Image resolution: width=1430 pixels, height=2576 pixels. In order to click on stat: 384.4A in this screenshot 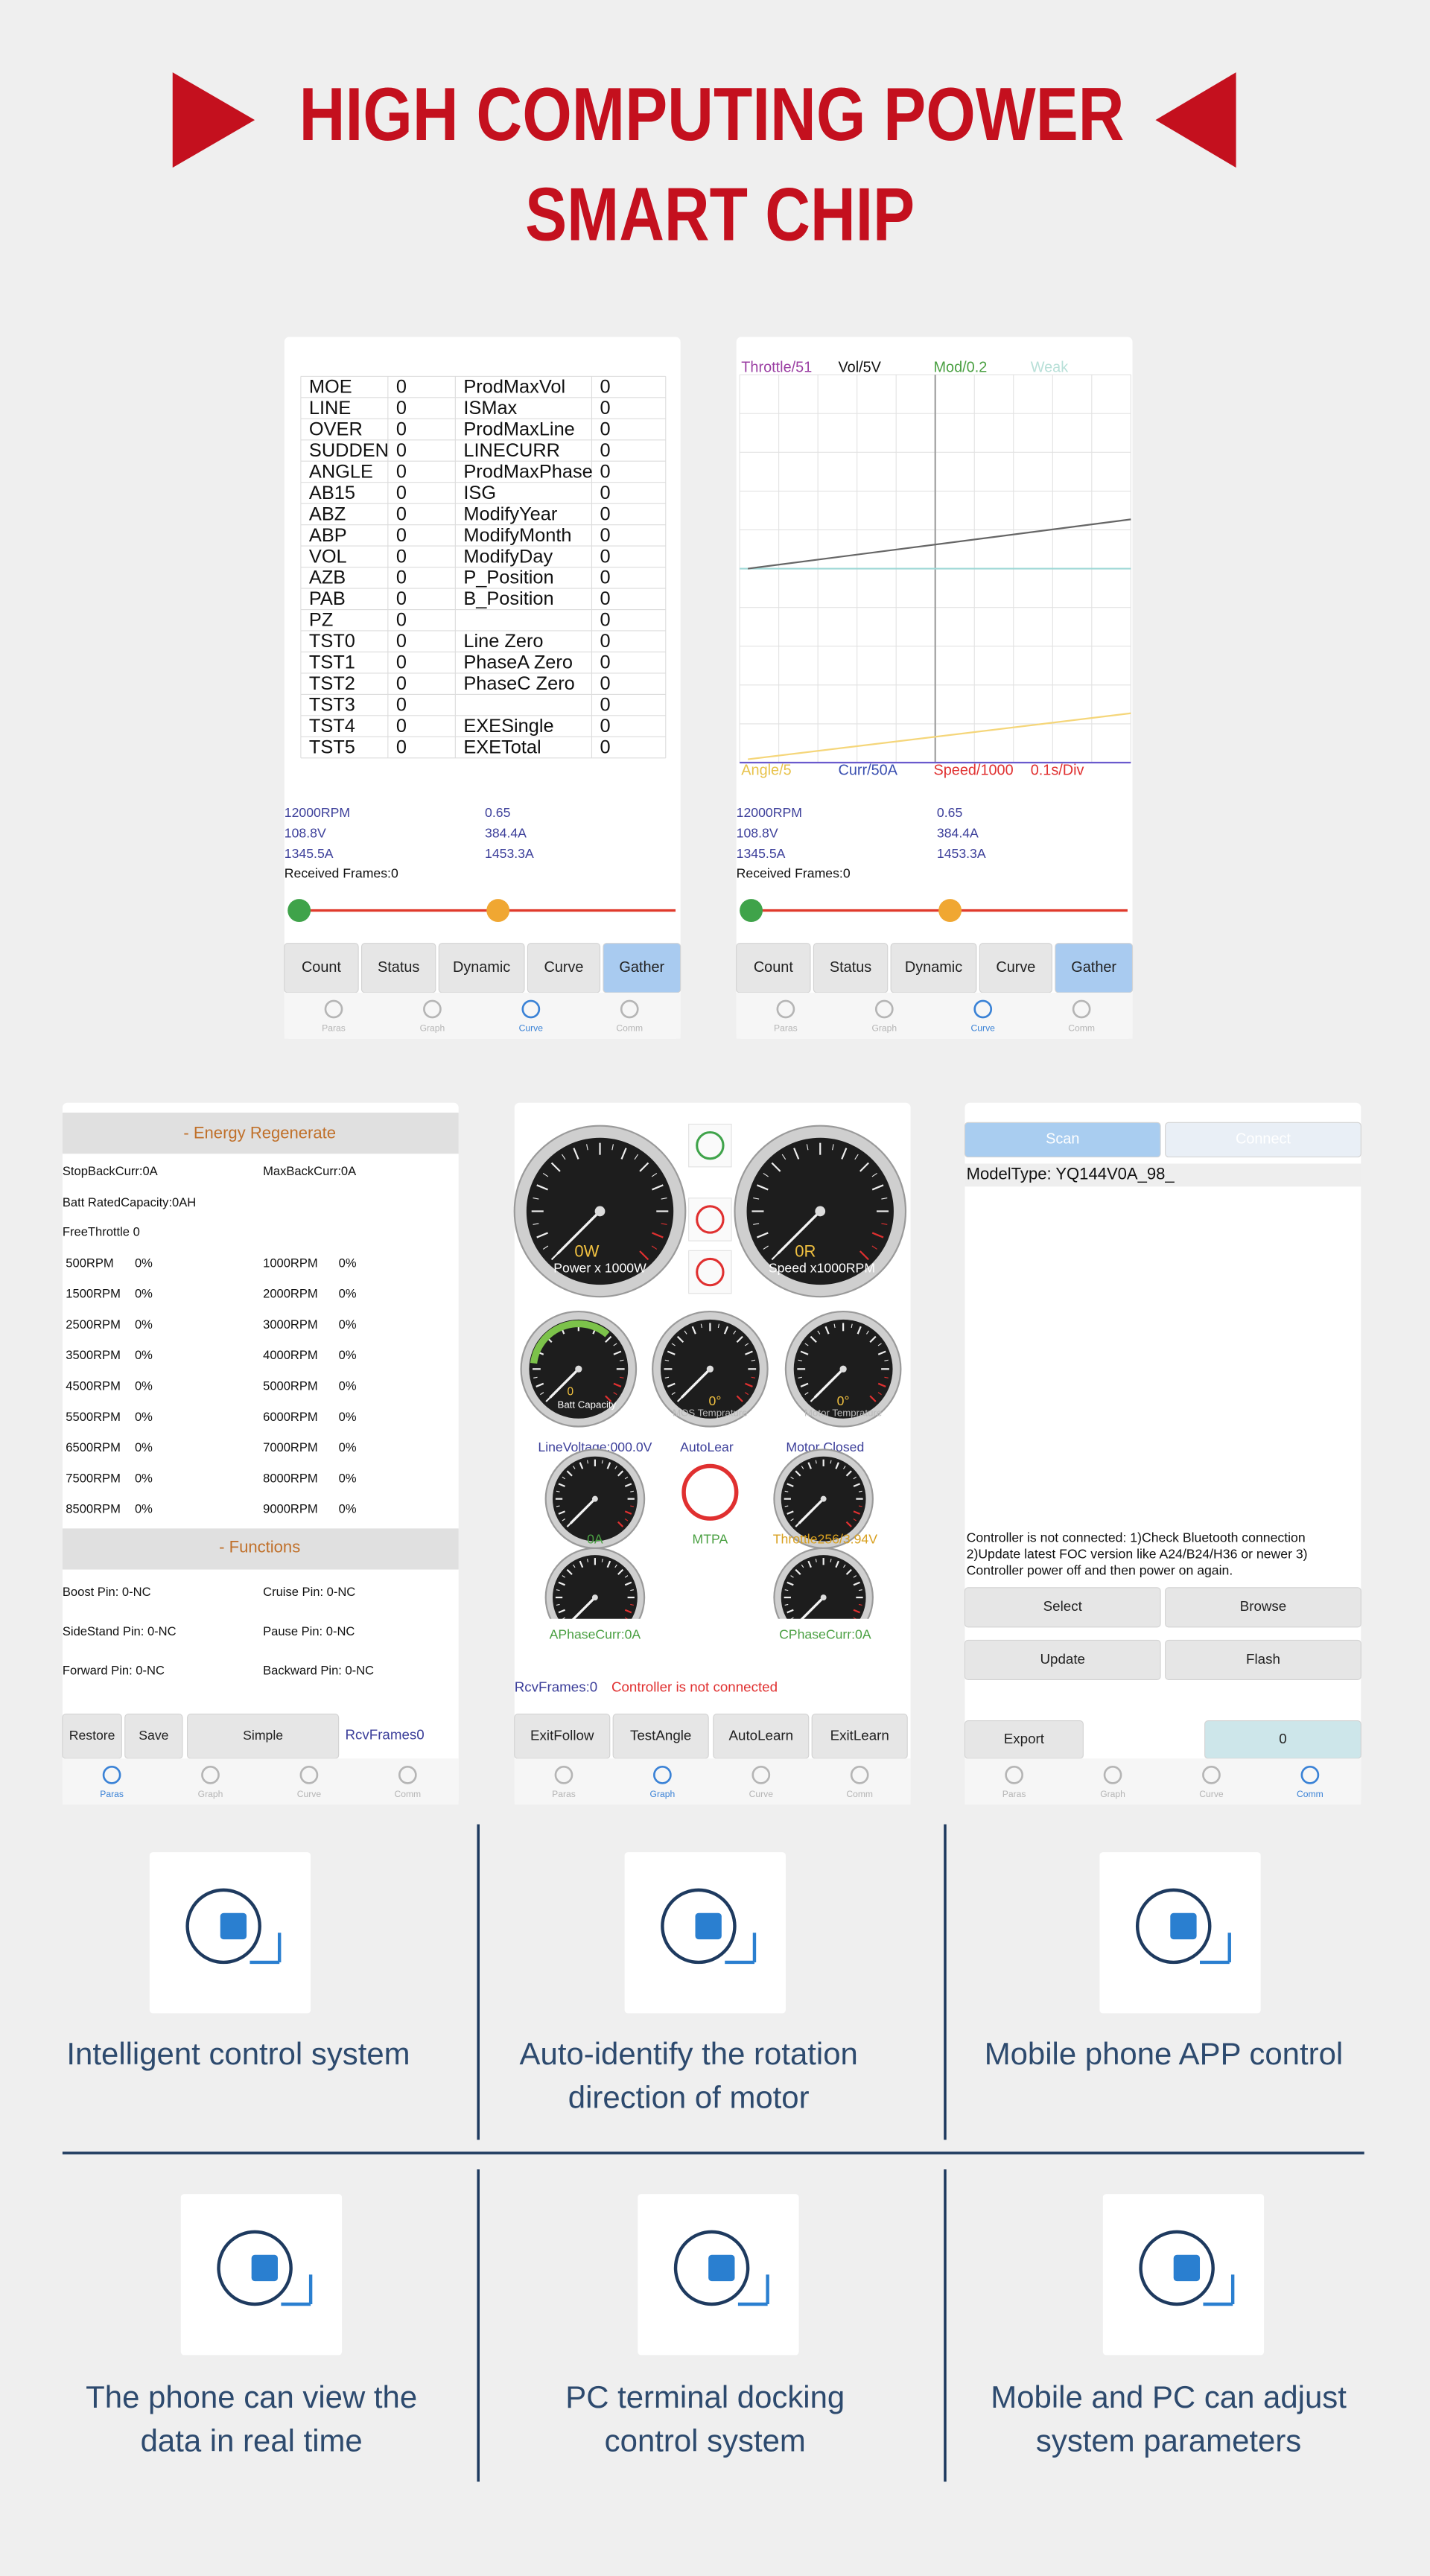, I will do `click(506, 833)`.